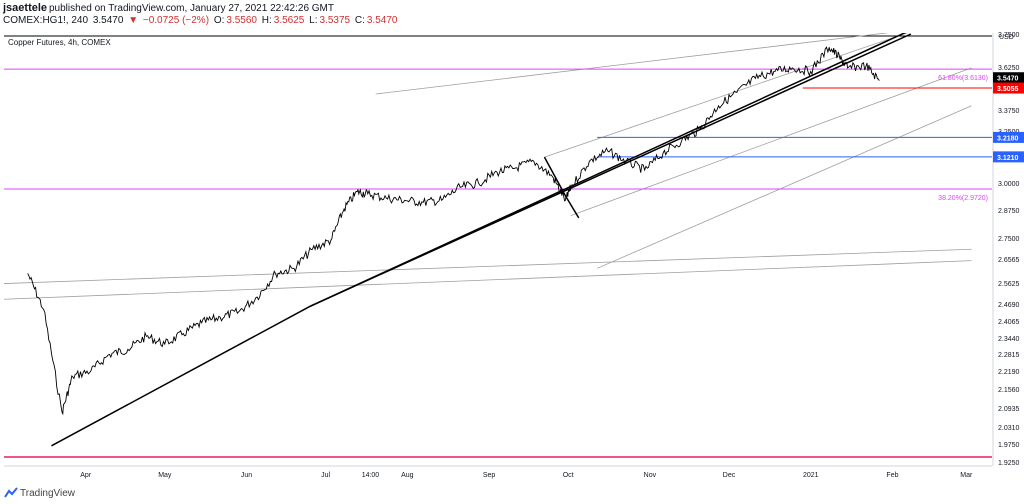 This screenshot has width=1024, height=504. What do you see at coordinates (289, 20) in the screenshot?
I see `high-value: 3.5625` at bounding box center [289, 20].